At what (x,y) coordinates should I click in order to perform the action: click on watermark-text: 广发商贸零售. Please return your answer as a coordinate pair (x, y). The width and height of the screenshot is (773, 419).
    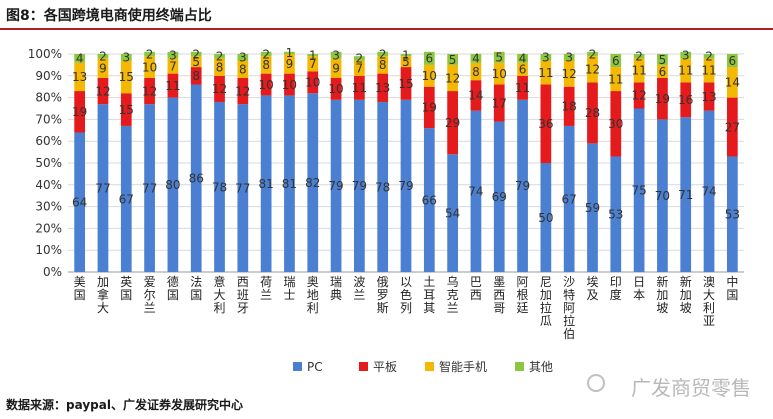
    Looking at the image, I should click on (691, 388).